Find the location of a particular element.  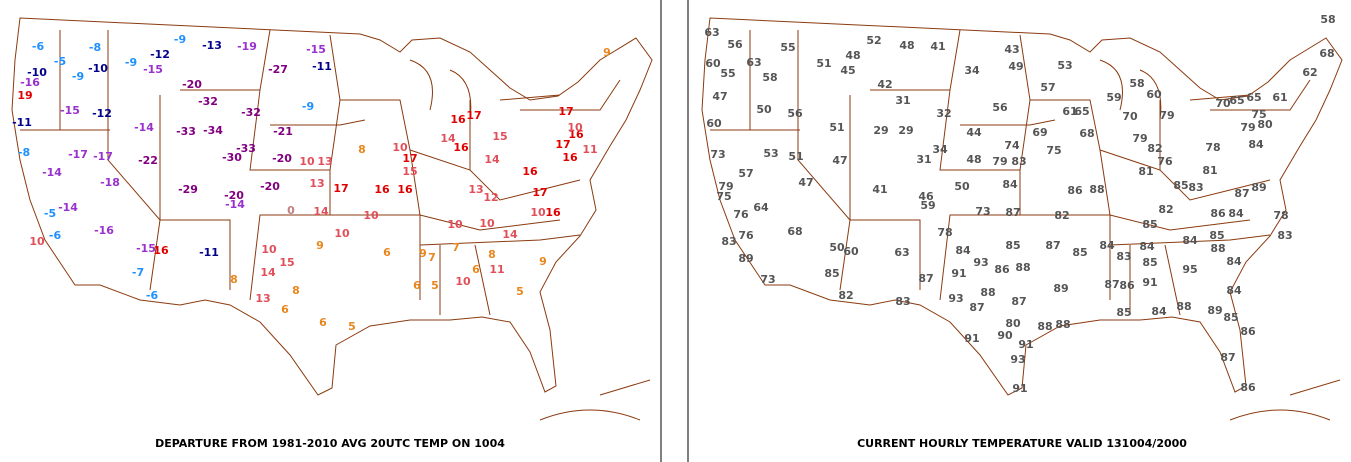

station-departure: 12 is located at coordinates (490, 197).